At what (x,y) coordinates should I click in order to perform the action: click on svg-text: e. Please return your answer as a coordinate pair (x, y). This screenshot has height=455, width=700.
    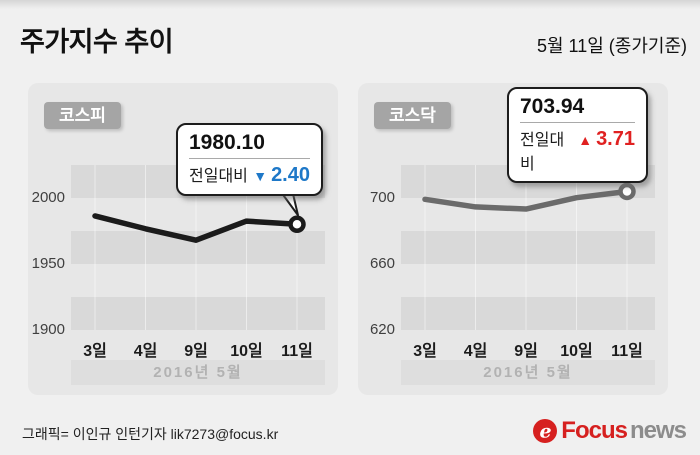
    Looking at the image, I should click on (546, 432).